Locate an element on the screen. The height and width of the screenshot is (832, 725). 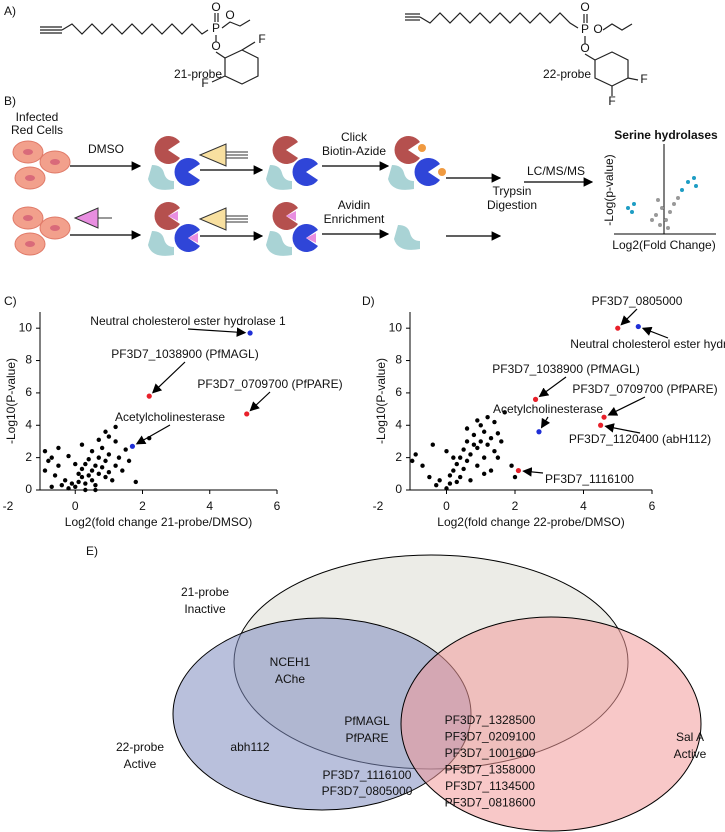
venn-item: PF3D7_0818600 is located at coordinates (490, 803).